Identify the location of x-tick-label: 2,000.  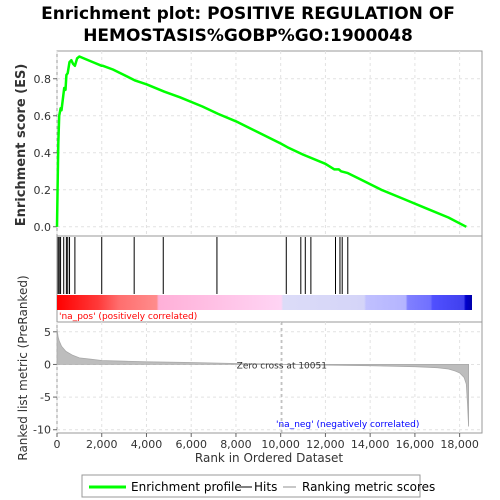
(102, 444).